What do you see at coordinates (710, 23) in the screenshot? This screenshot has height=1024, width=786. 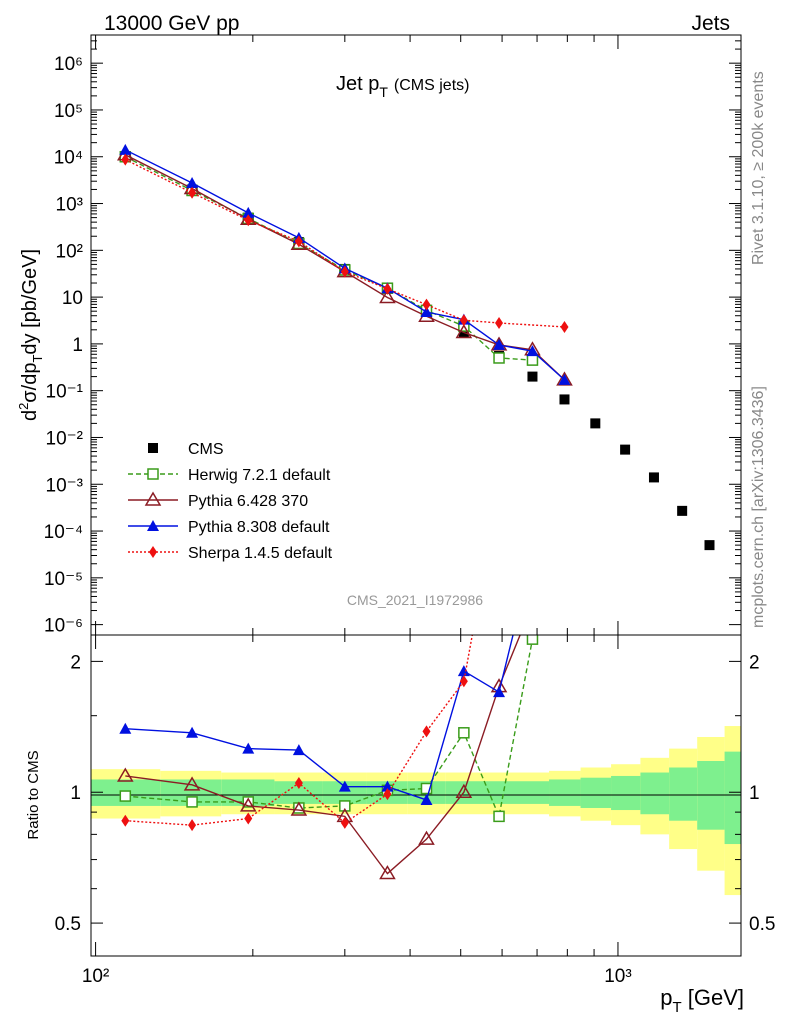 I see `header-right-title: Jets` at bounding box center [710, 23].